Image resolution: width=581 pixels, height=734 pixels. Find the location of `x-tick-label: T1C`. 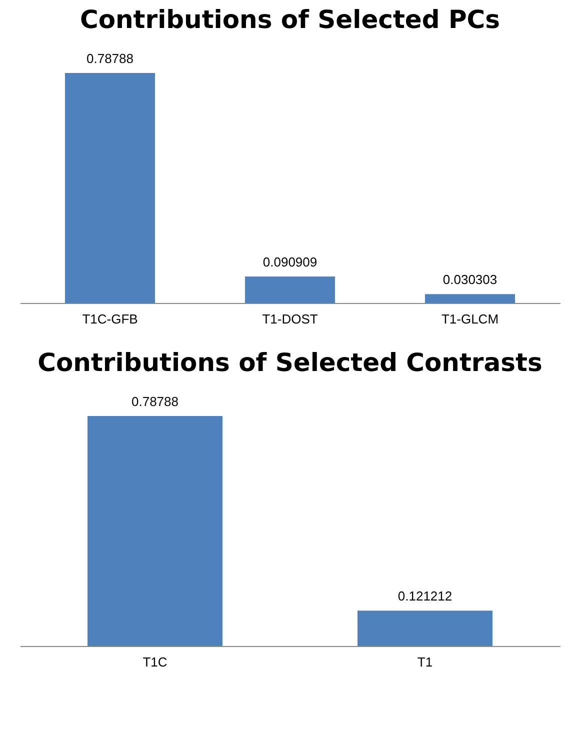

x-tick-label: T1C is located at coordinates (155, 662).